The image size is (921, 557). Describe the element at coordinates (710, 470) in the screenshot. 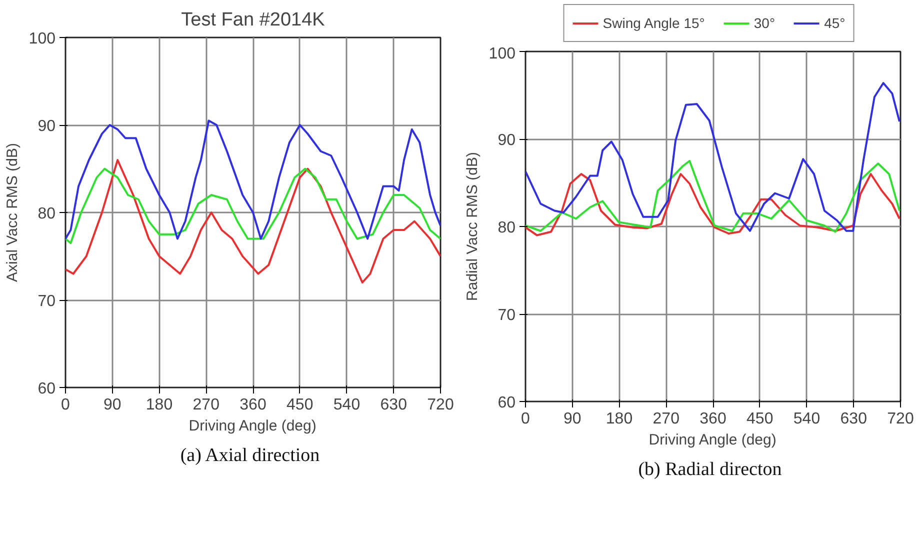

I see `text: (b) Radial directon` at that location.